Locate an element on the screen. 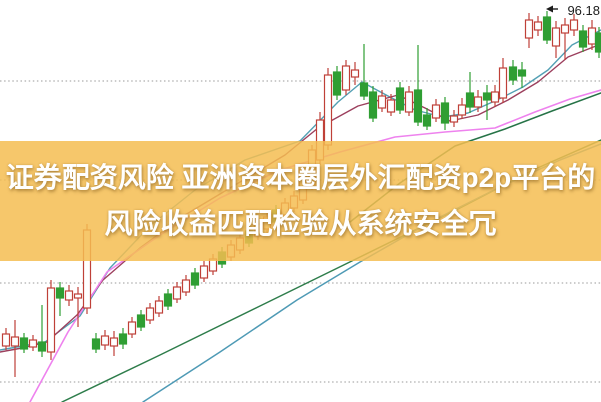 This screenshot has height=402, width=601. headline-line-2: 风险收益匹配检验从系统安全冗 is located at coordinates (300, 223).